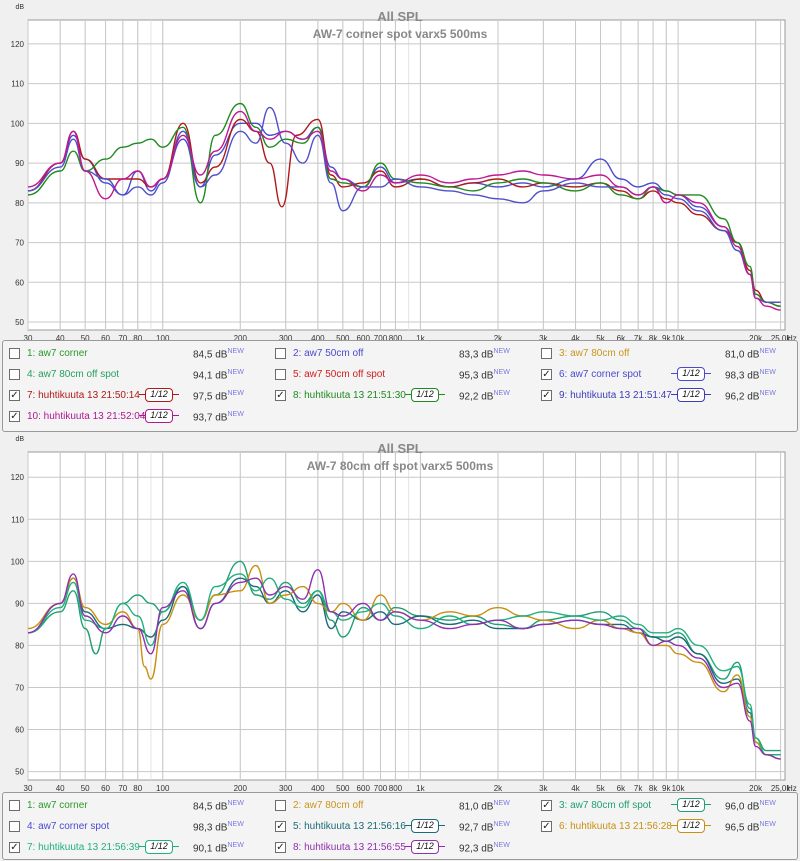  What do you see at coordinates (60, 788) in the screenshot?
I see `x-tick-label: 40` at bounding box center [60, 788].